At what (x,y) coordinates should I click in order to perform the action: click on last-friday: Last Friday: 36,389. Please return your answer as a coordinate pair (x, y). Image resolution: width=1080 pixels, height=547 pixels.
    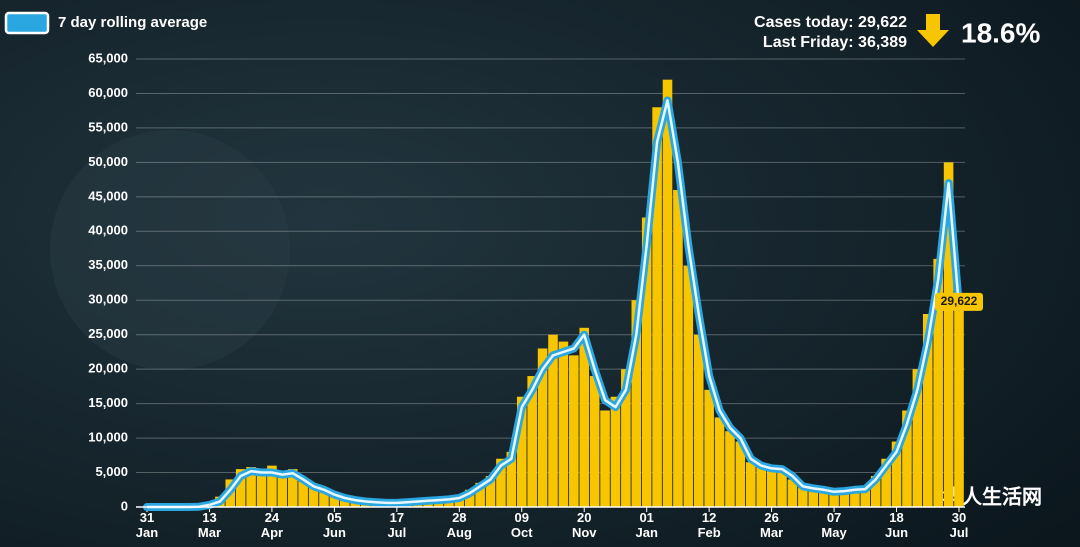
    Looking at the image, I should click on (835, 42).